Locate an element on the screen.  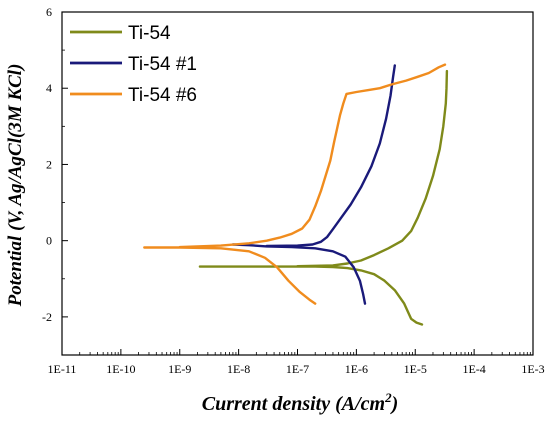
legend-label: Ti-54 #1 is located at coordinates (162, 64).